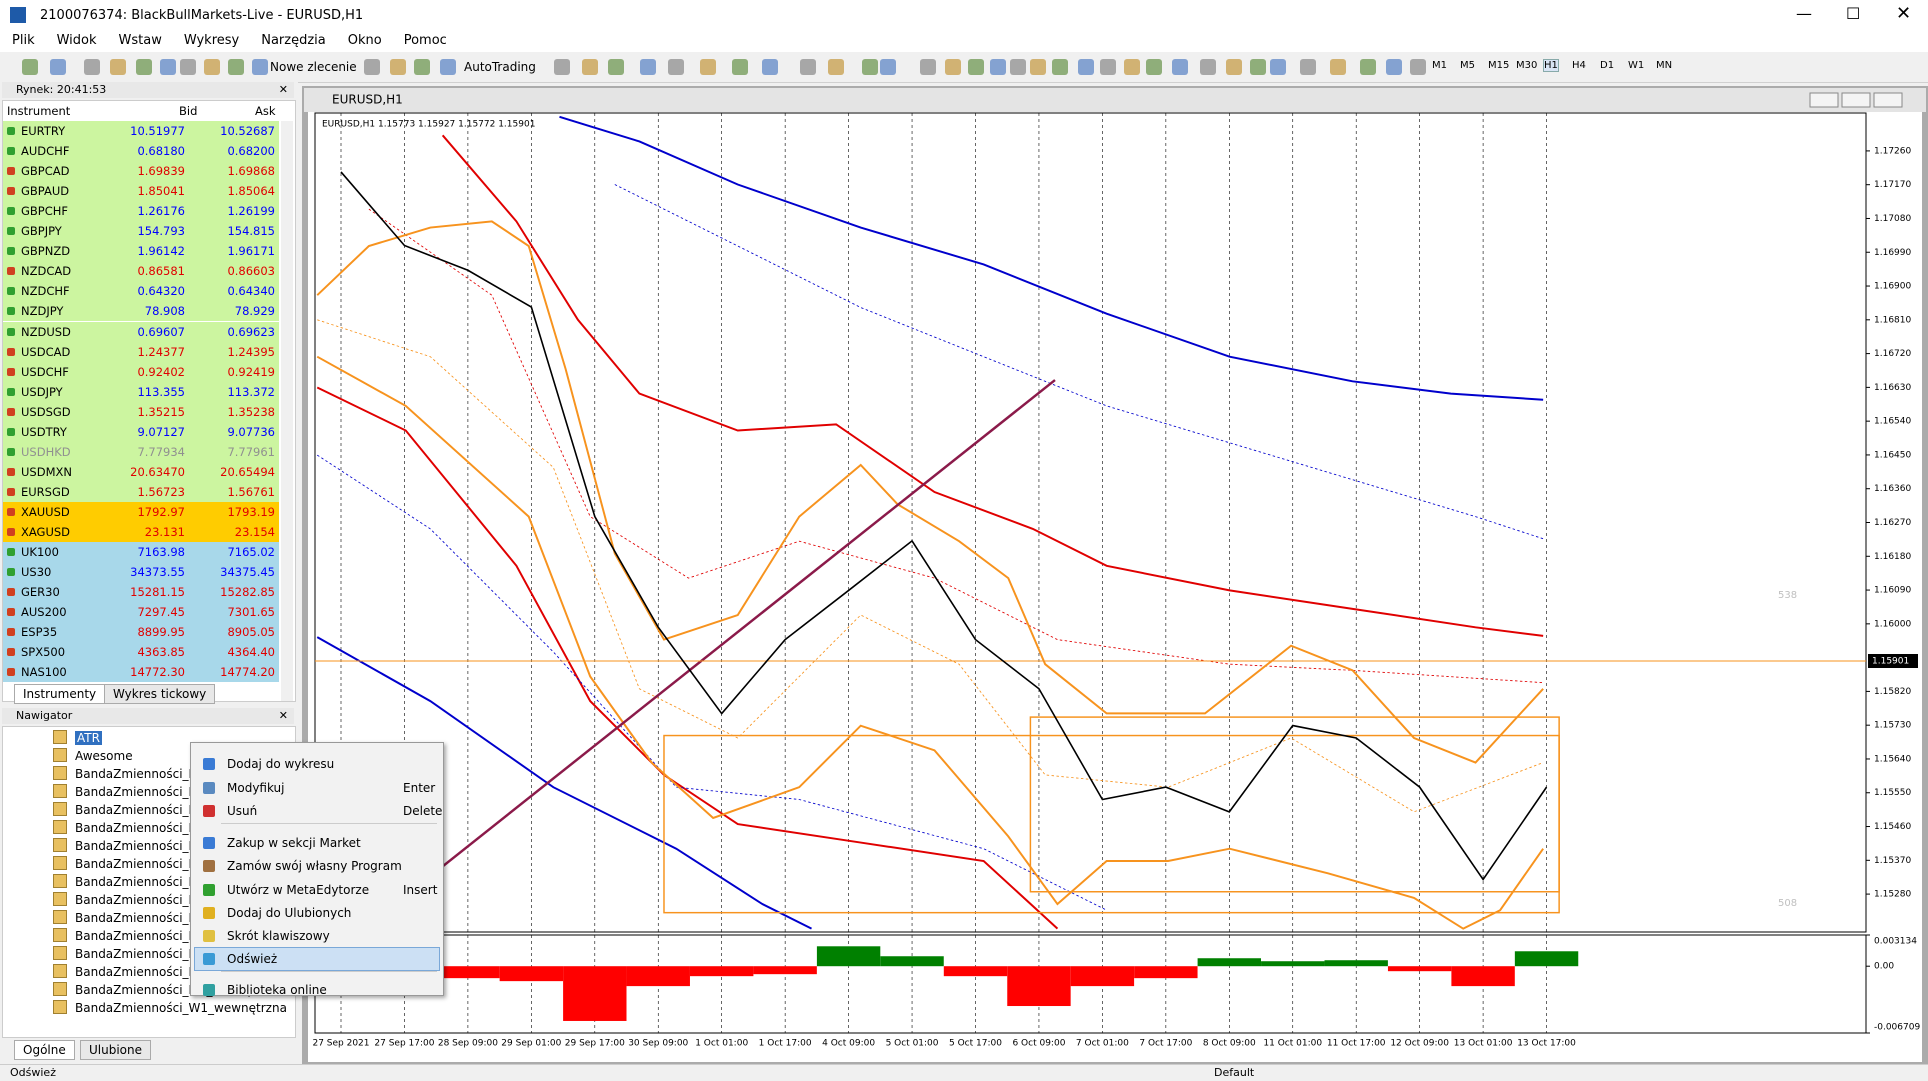 Image resolution: width=1928 pixels, height=1081 pixels. I want to click on scrollbar, so click(287, 411).